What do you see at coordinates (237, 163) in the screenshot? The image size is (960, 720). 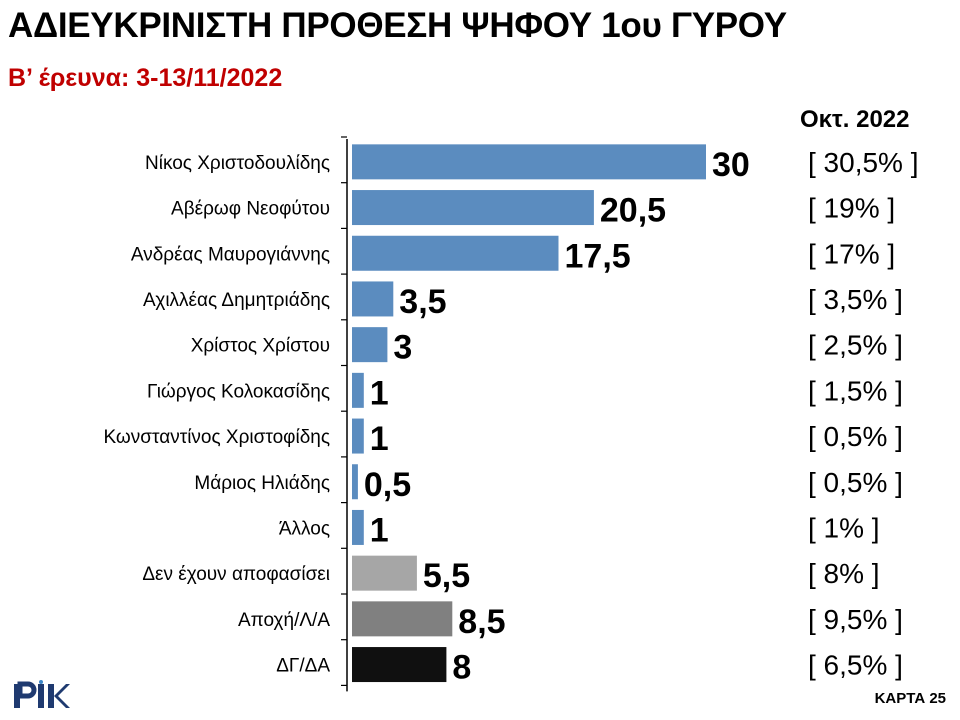 I see `category-label: Νίκος Χριστοδουλίδης` at bounding box center [237, 163].